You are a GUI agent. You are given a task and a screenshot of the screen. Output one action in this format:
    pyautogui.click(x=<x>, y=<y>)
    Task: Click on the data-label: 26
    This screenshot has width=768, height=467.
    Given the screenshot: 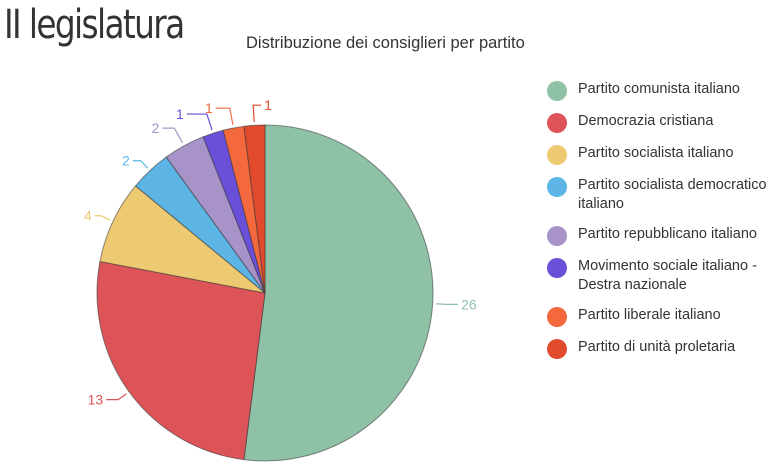 What is the action you would take?
    pyautogui.click(x=469, y=304)
    